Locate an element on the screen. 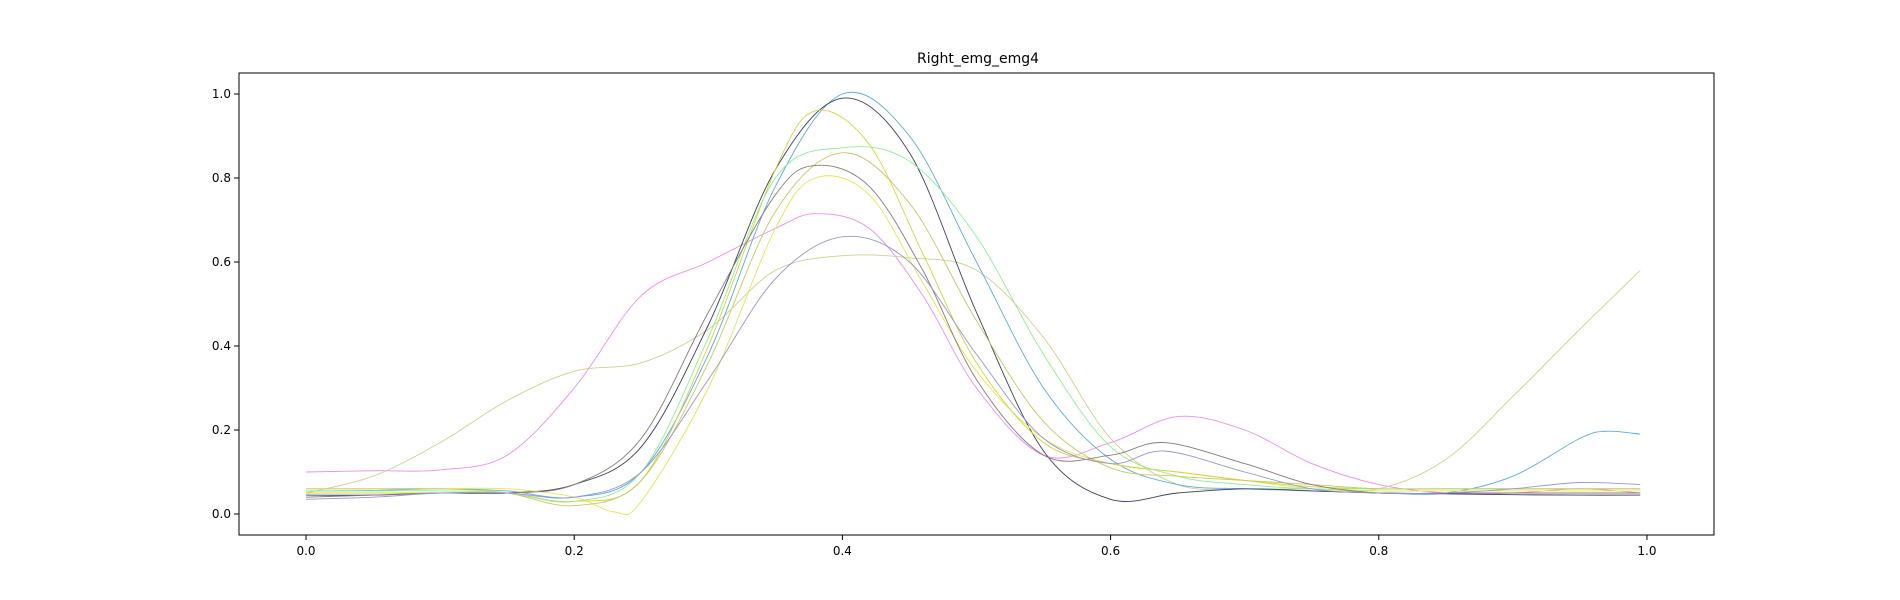 This screenshot has width=1900, height=600. x-tick-label-4: 0.8 is located at coordinates (1378, 551).